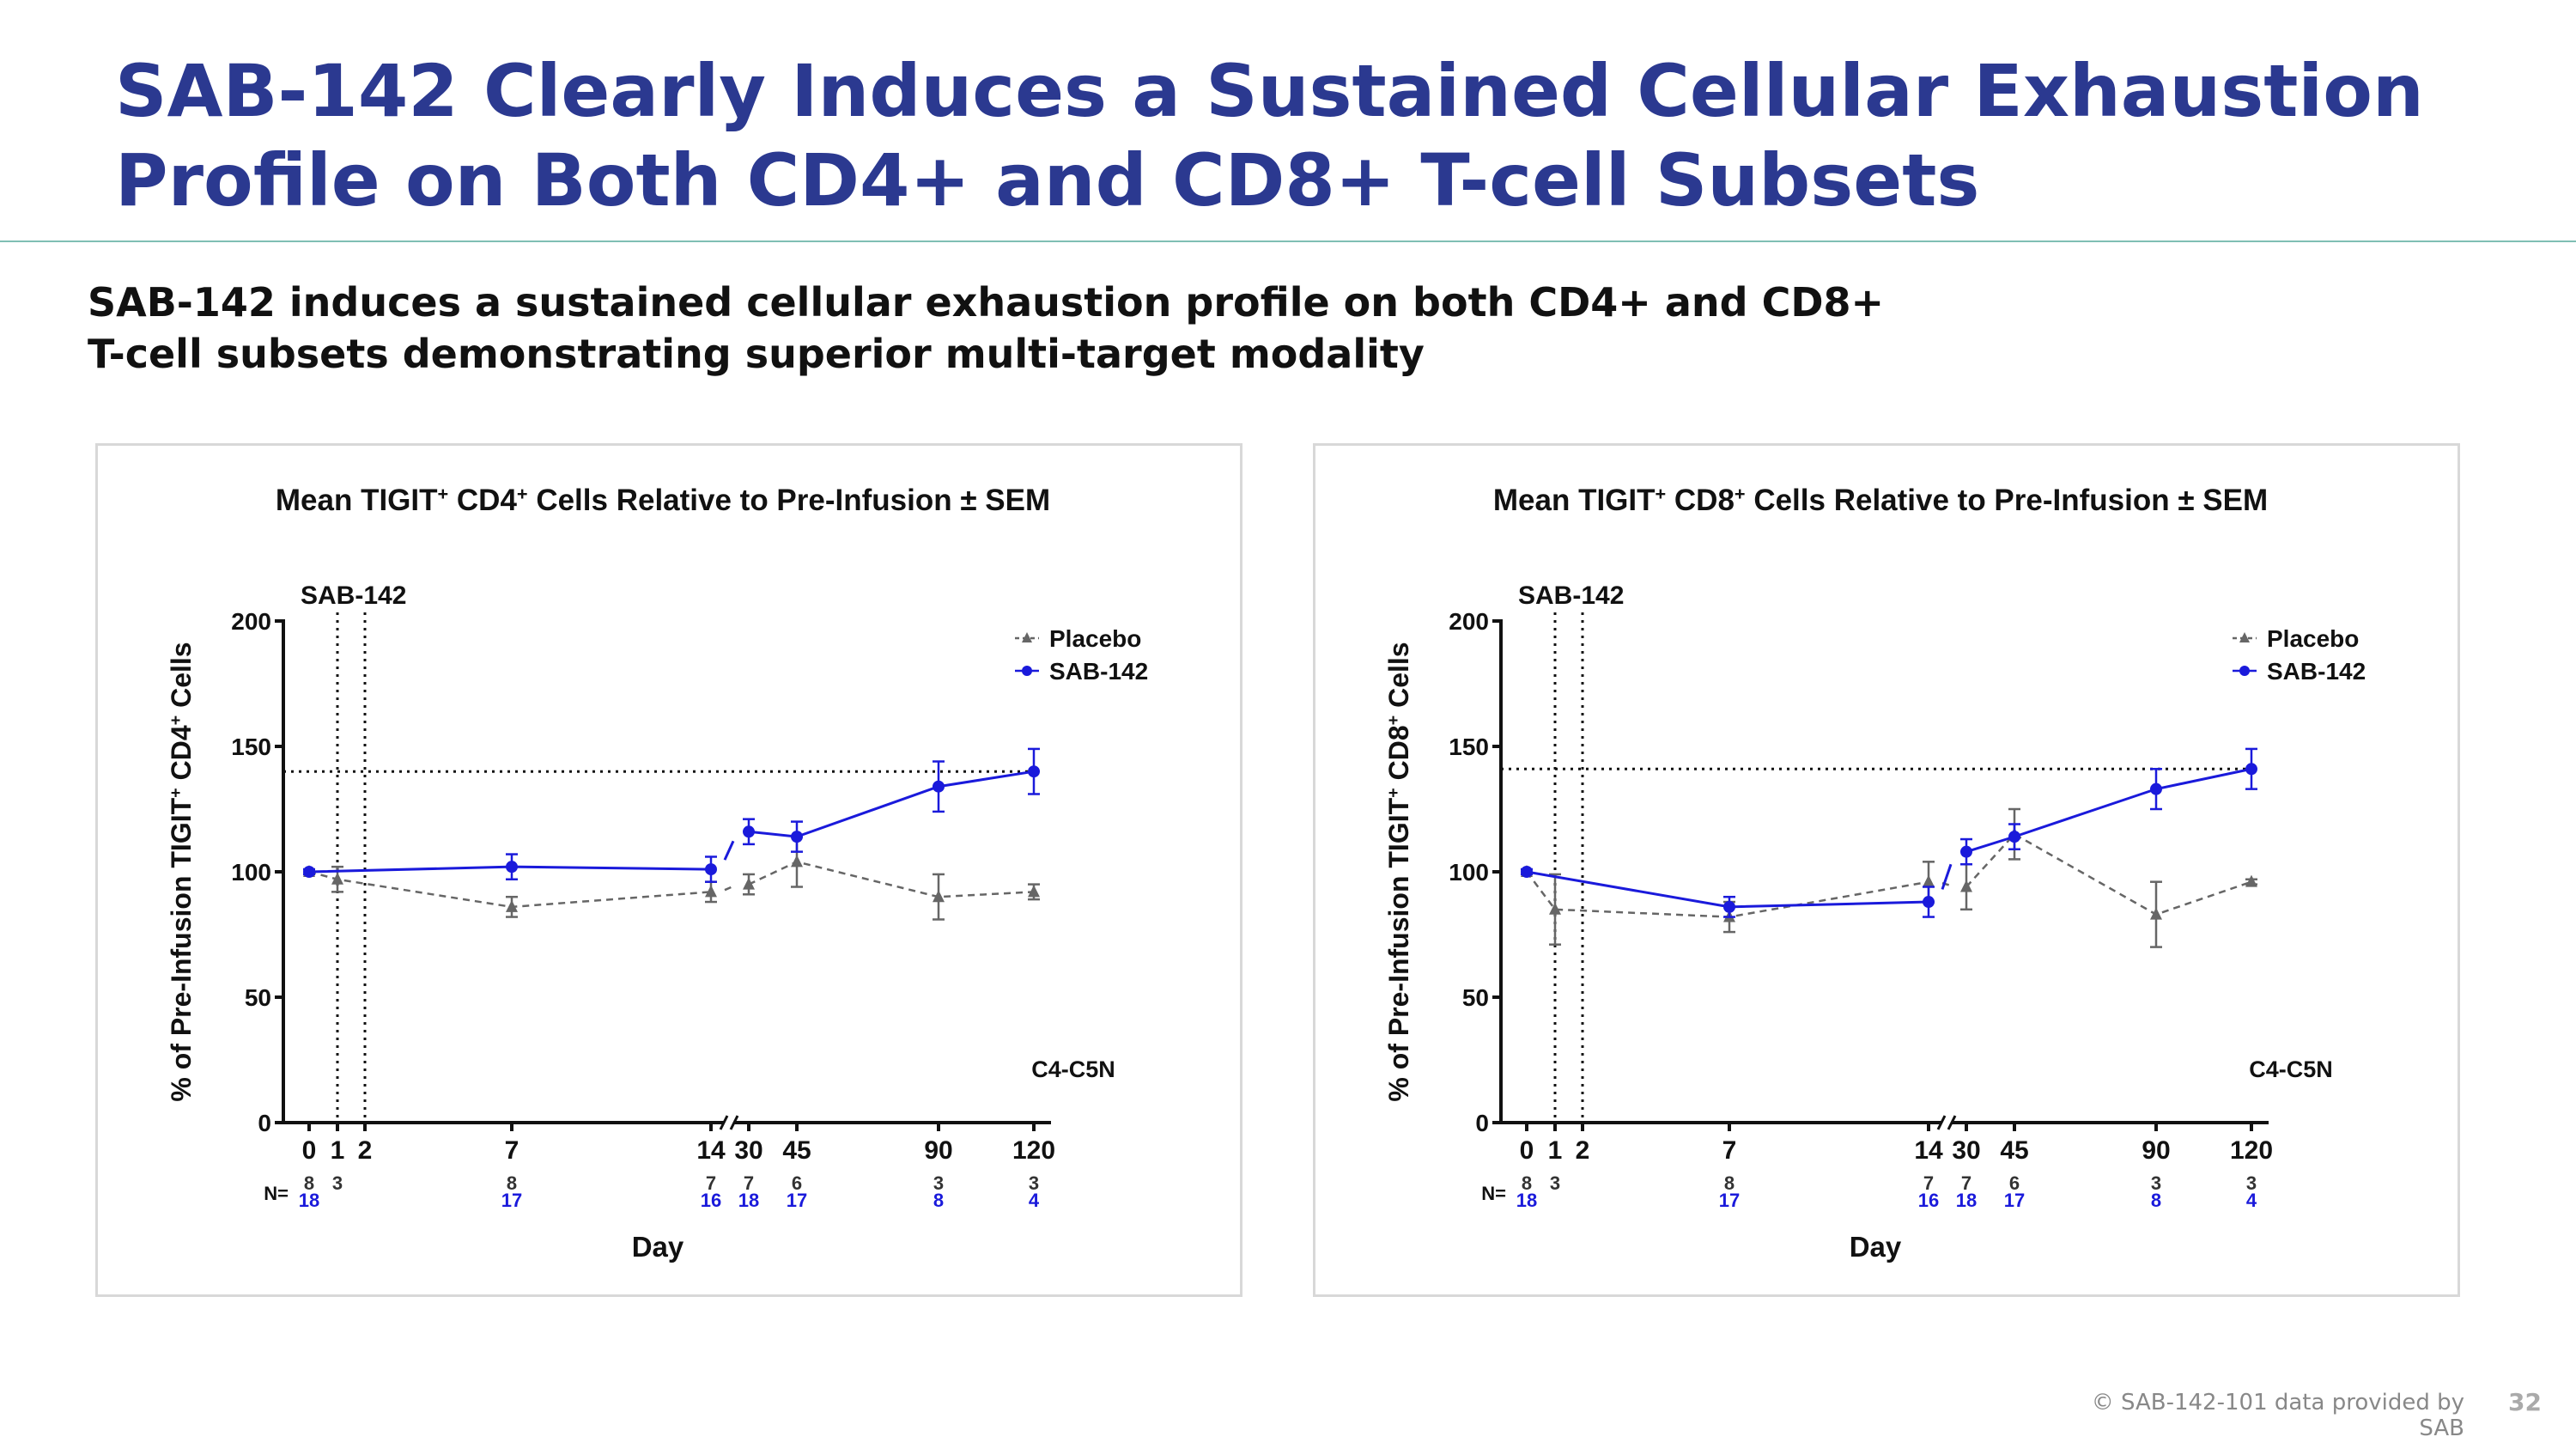 This screenshot has height=1449, width=2576. Describe the element at coordinates (2244, 671) in the screenshot. I see `legend-marker-sab142` at that location.